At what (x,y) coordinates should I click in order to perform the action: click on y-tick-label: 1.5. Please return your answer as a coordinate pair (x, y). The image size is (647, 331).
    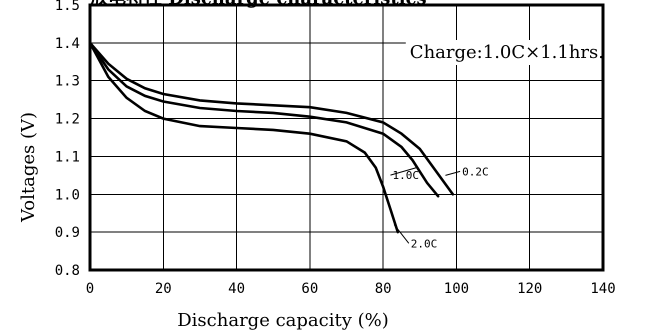
    Looking at the image, I should click on (67, 7).